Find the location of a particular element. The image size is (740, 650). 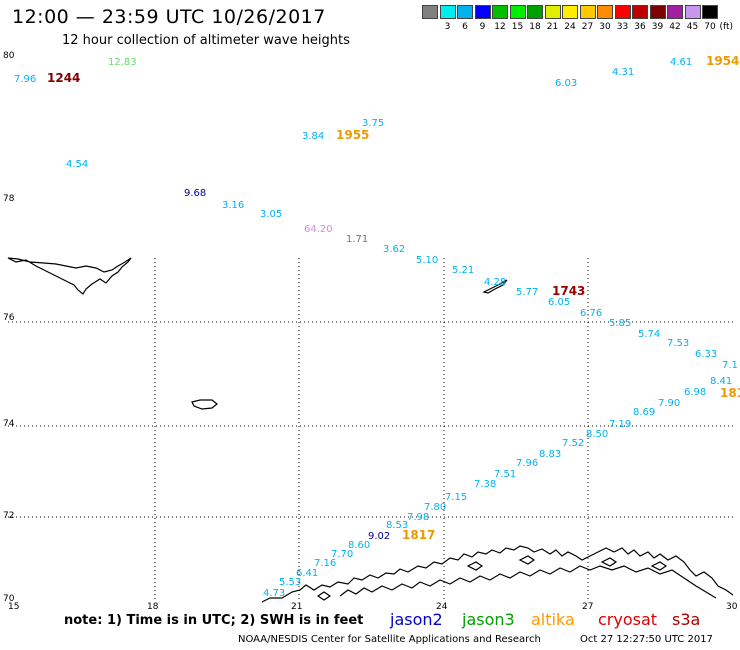

wave-height-value: 6.33 is located at coordinates (706, 354).